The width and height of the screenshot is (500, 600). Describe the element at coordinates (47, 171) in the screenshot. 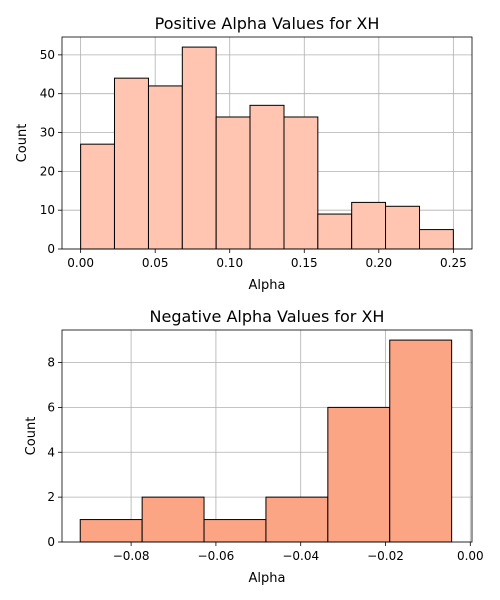

I see `y-tick-label: 20` at that location.